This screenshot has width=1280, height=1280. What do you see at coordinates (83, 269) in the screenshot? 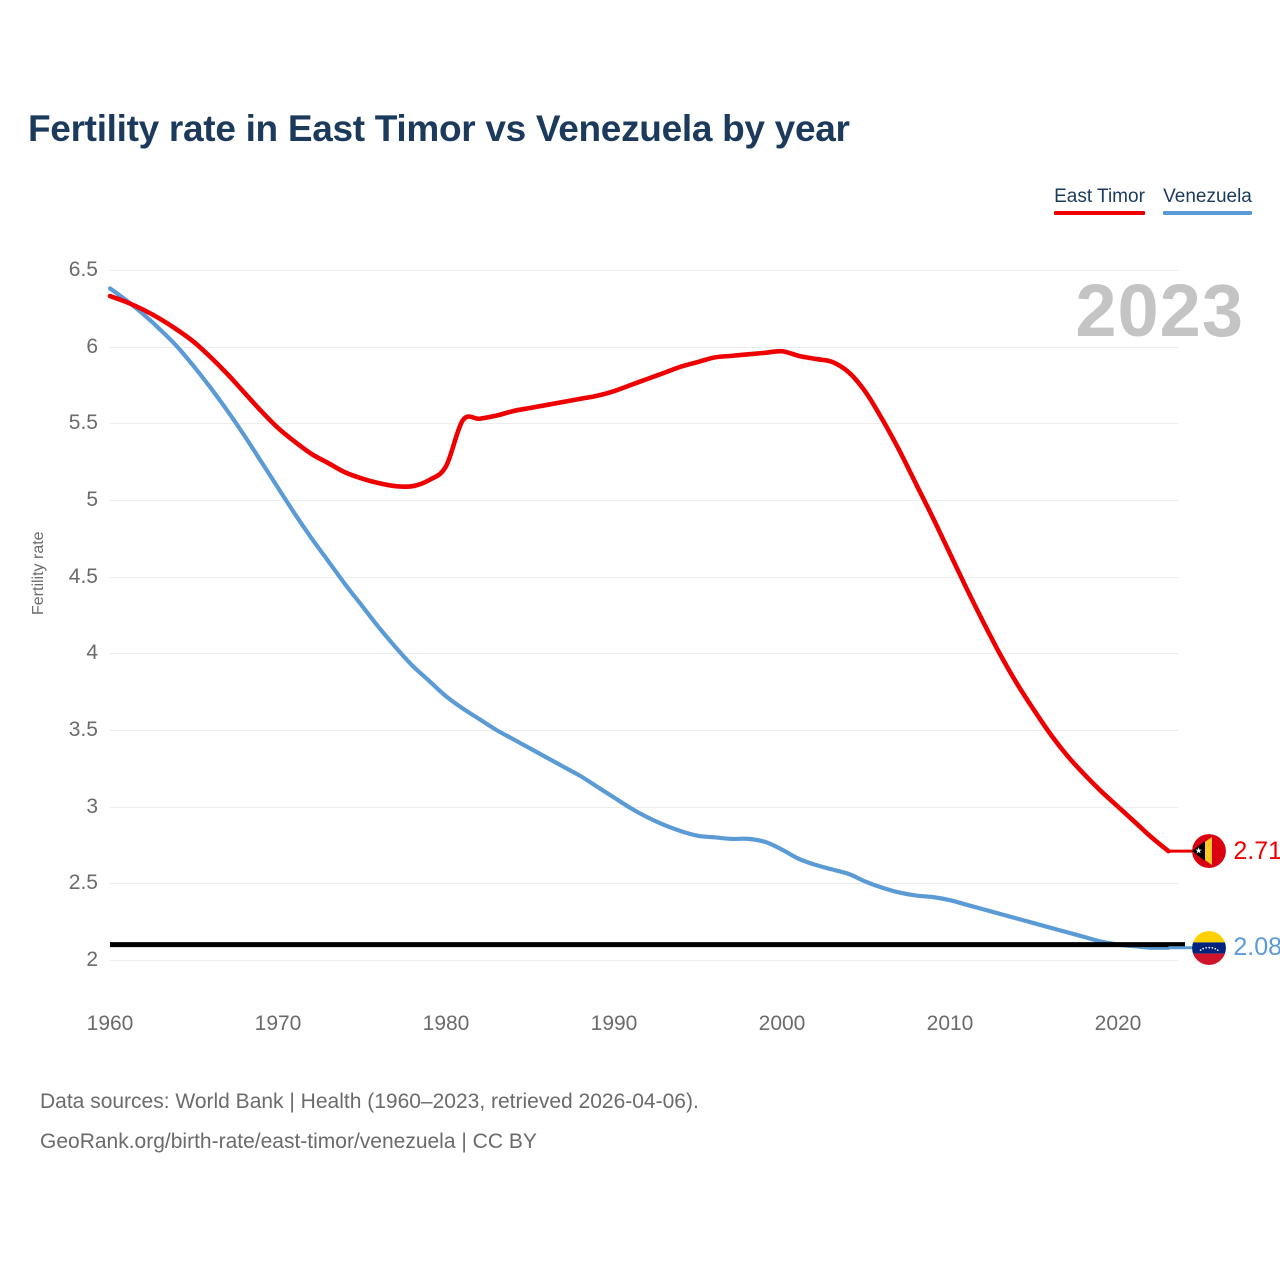
I see `y-tick-label: 6.5` at bounding box center [83, 269].